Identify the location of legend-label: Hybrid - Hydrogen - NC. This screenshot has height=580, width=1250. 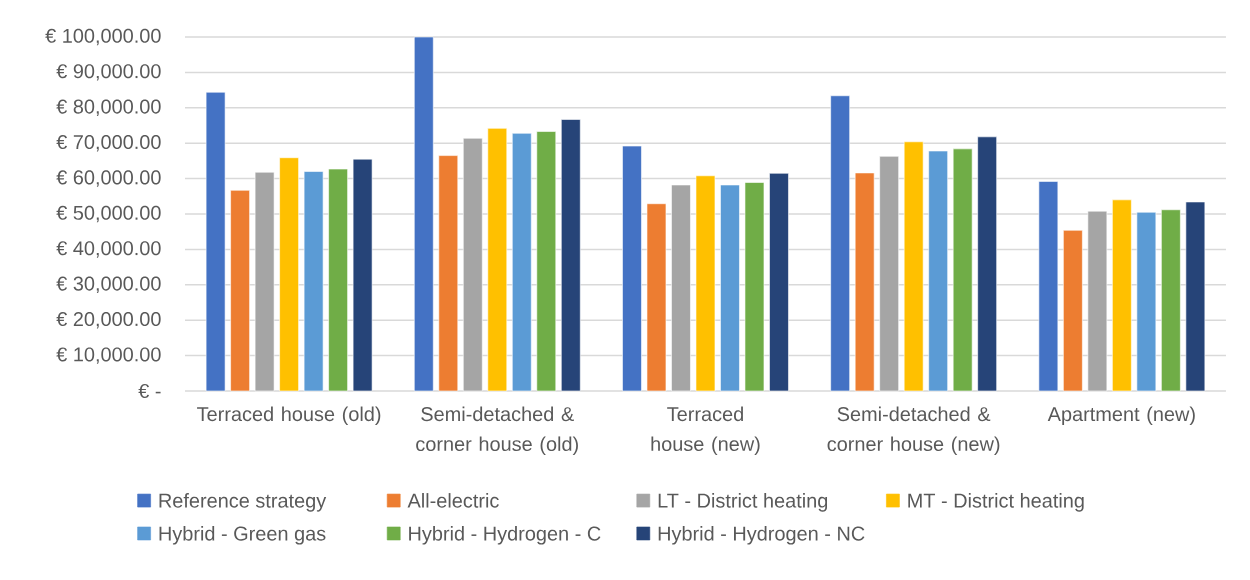
(761, 535).